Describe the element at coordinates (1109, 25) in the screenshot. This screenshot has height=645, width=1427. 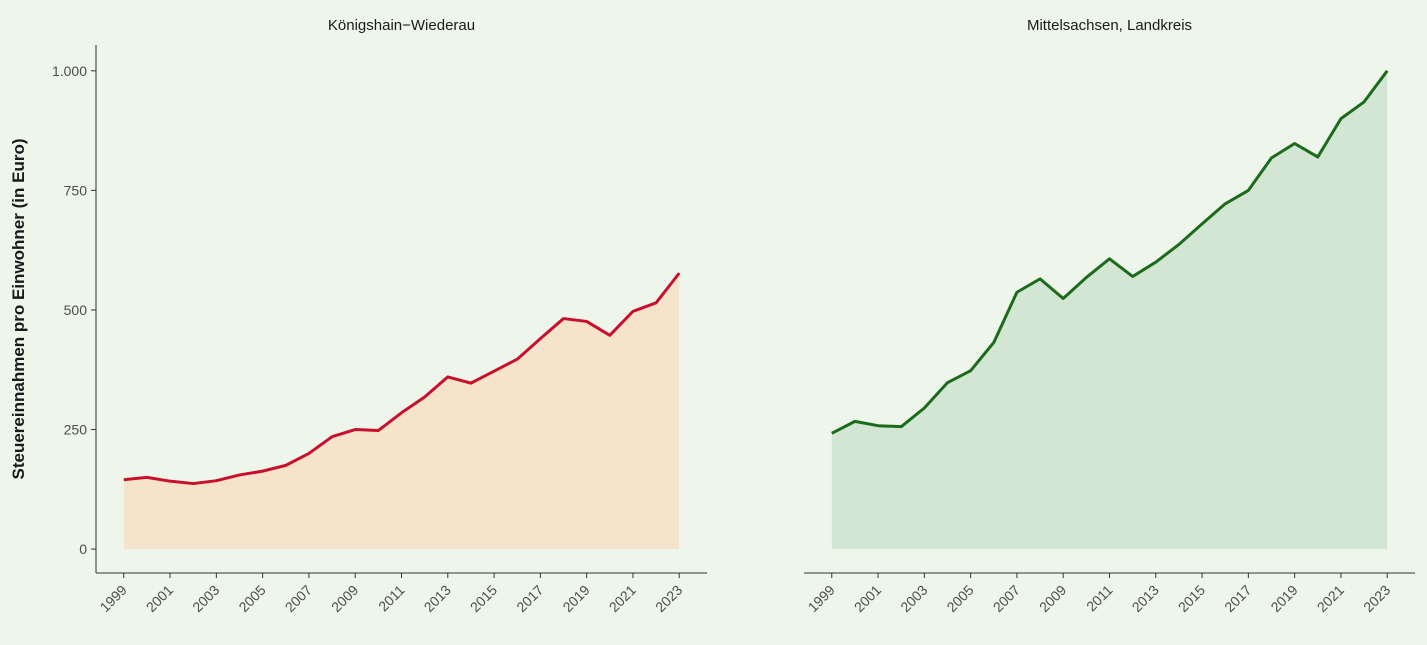
I see `panel-title: Mittelsachsen, Landkreis` at that location.